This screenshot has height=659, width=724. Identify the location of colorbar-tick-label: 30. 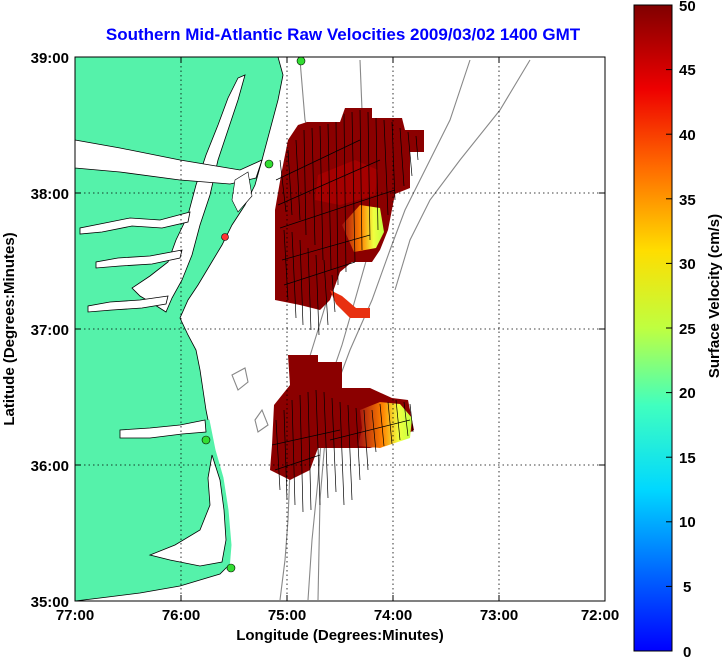
(687, 264).